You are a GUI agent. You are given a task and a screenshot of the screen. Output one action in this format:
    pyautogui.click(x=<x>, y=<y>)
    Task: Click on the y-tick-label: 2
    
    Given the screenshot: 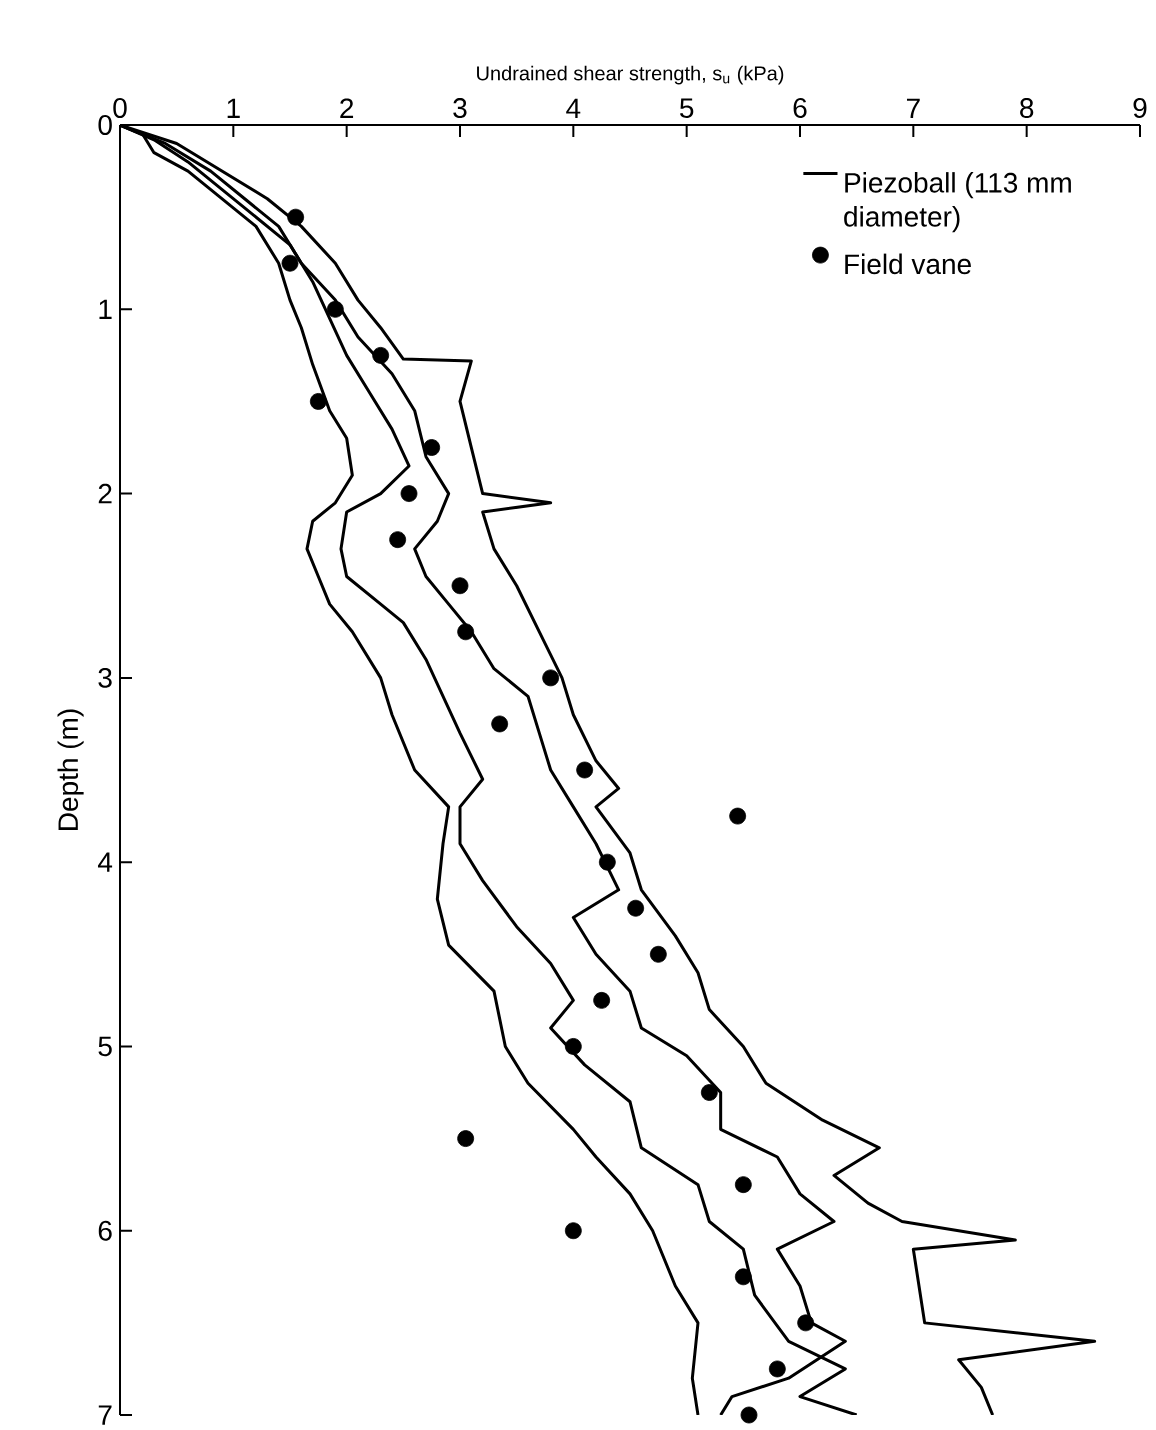 What is the action you would take?
    pyautogui.click(x=105, y=493)
    